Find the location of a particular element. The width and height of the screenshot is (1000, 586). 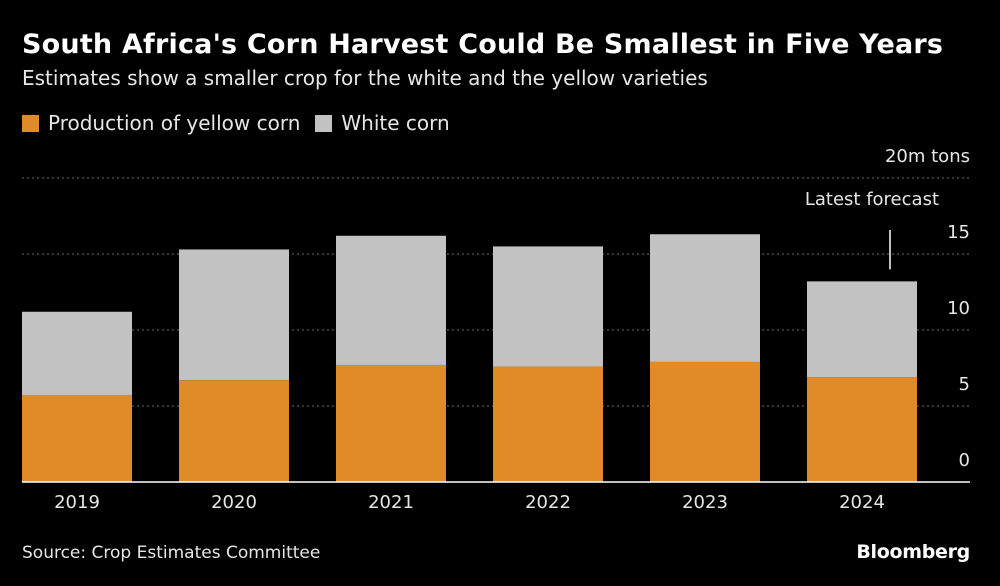

bar-yellow-2023 is located at coordinates (705, 421).